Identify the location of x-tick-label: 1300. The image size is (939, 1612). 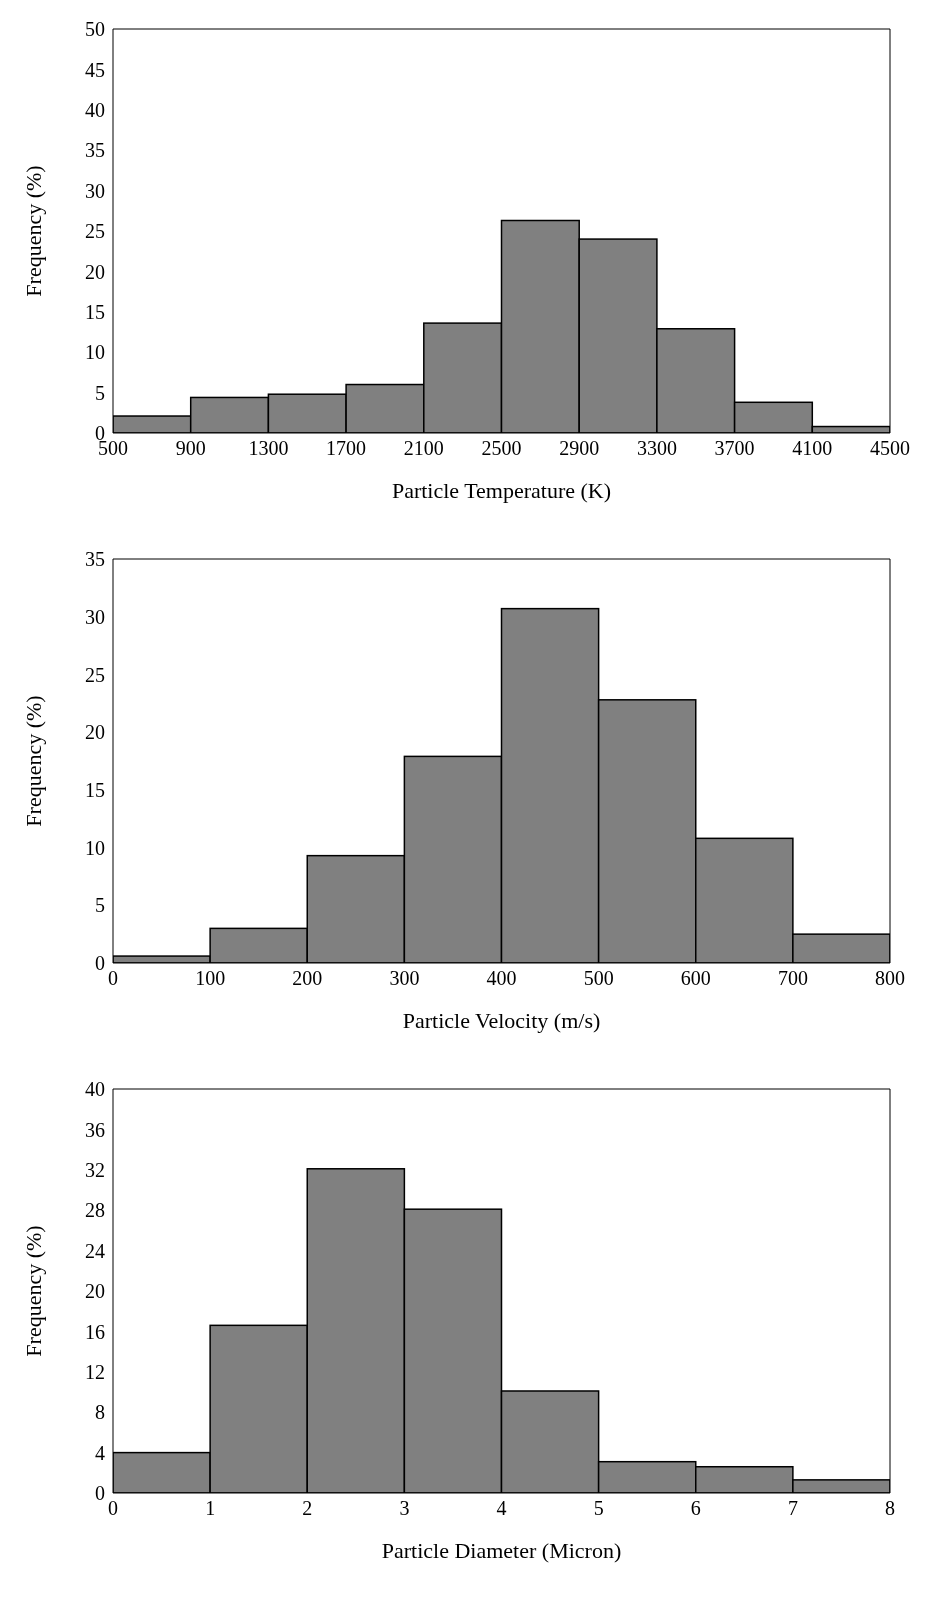
(268, 448).